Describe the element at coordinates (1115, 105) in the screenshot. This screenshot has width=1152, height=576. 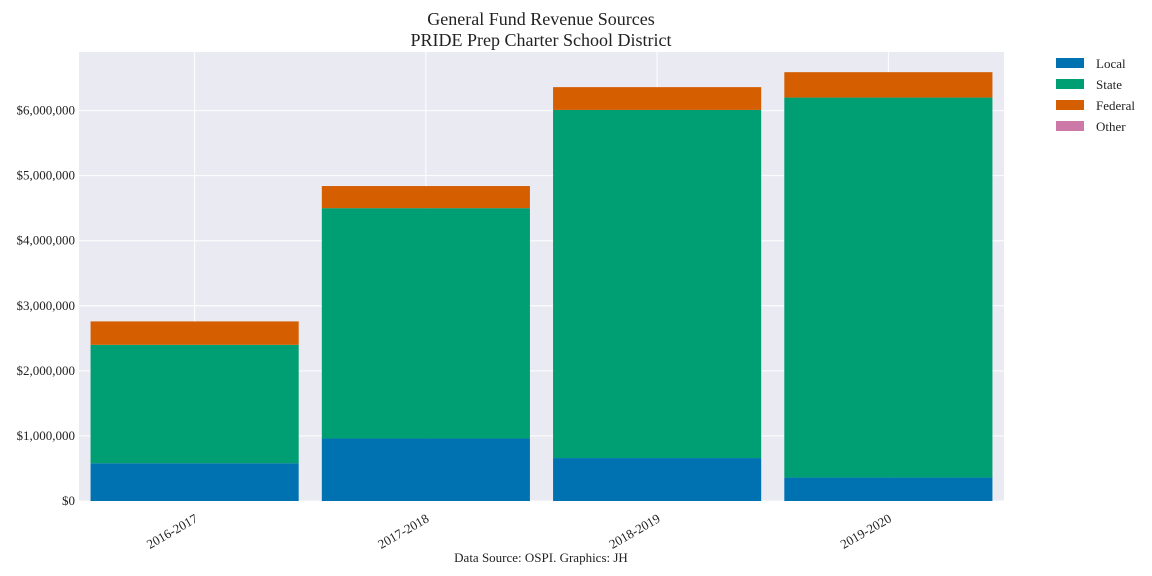
I see `legend-label-federal: Federal` at that location.